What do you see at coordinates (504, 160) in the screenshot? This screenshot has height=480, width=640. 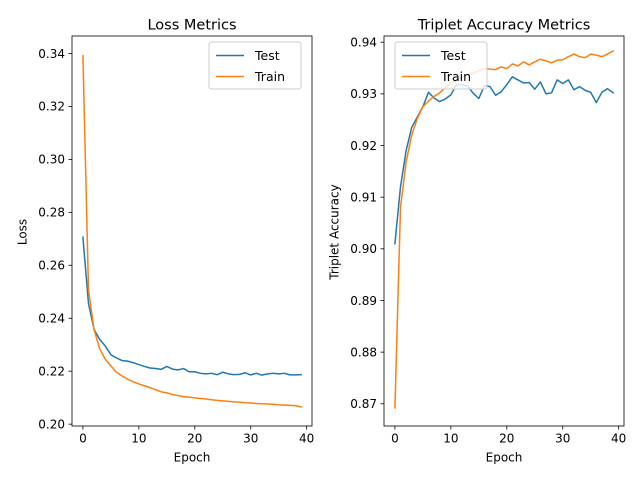 I see `accuracy-series-line-test` at bounding box center [504, 160].